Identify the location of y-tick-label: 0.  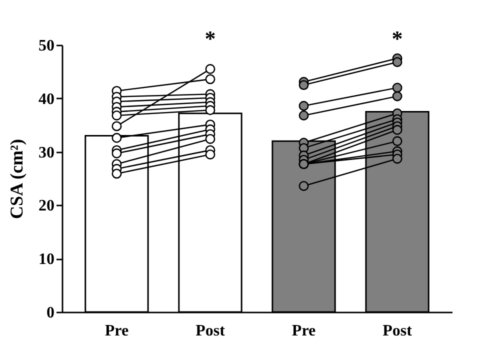
(50, 313).